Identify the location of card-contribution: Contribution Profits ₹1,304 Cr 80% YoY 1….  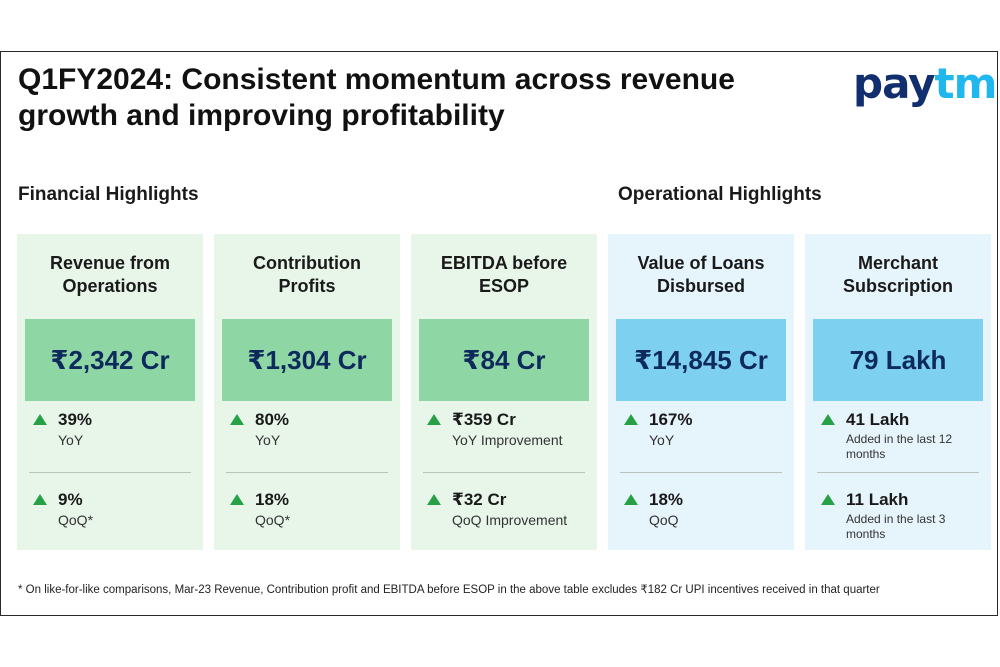
(307, 392).